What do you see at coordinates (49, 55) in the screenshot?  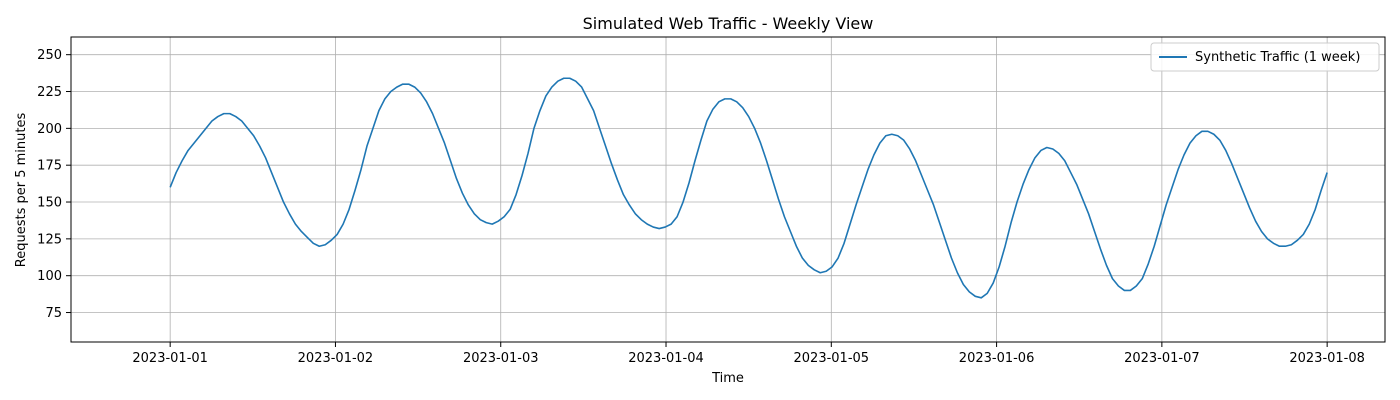 I see `y-tick-label: 250` at bounding box center [49, 55].